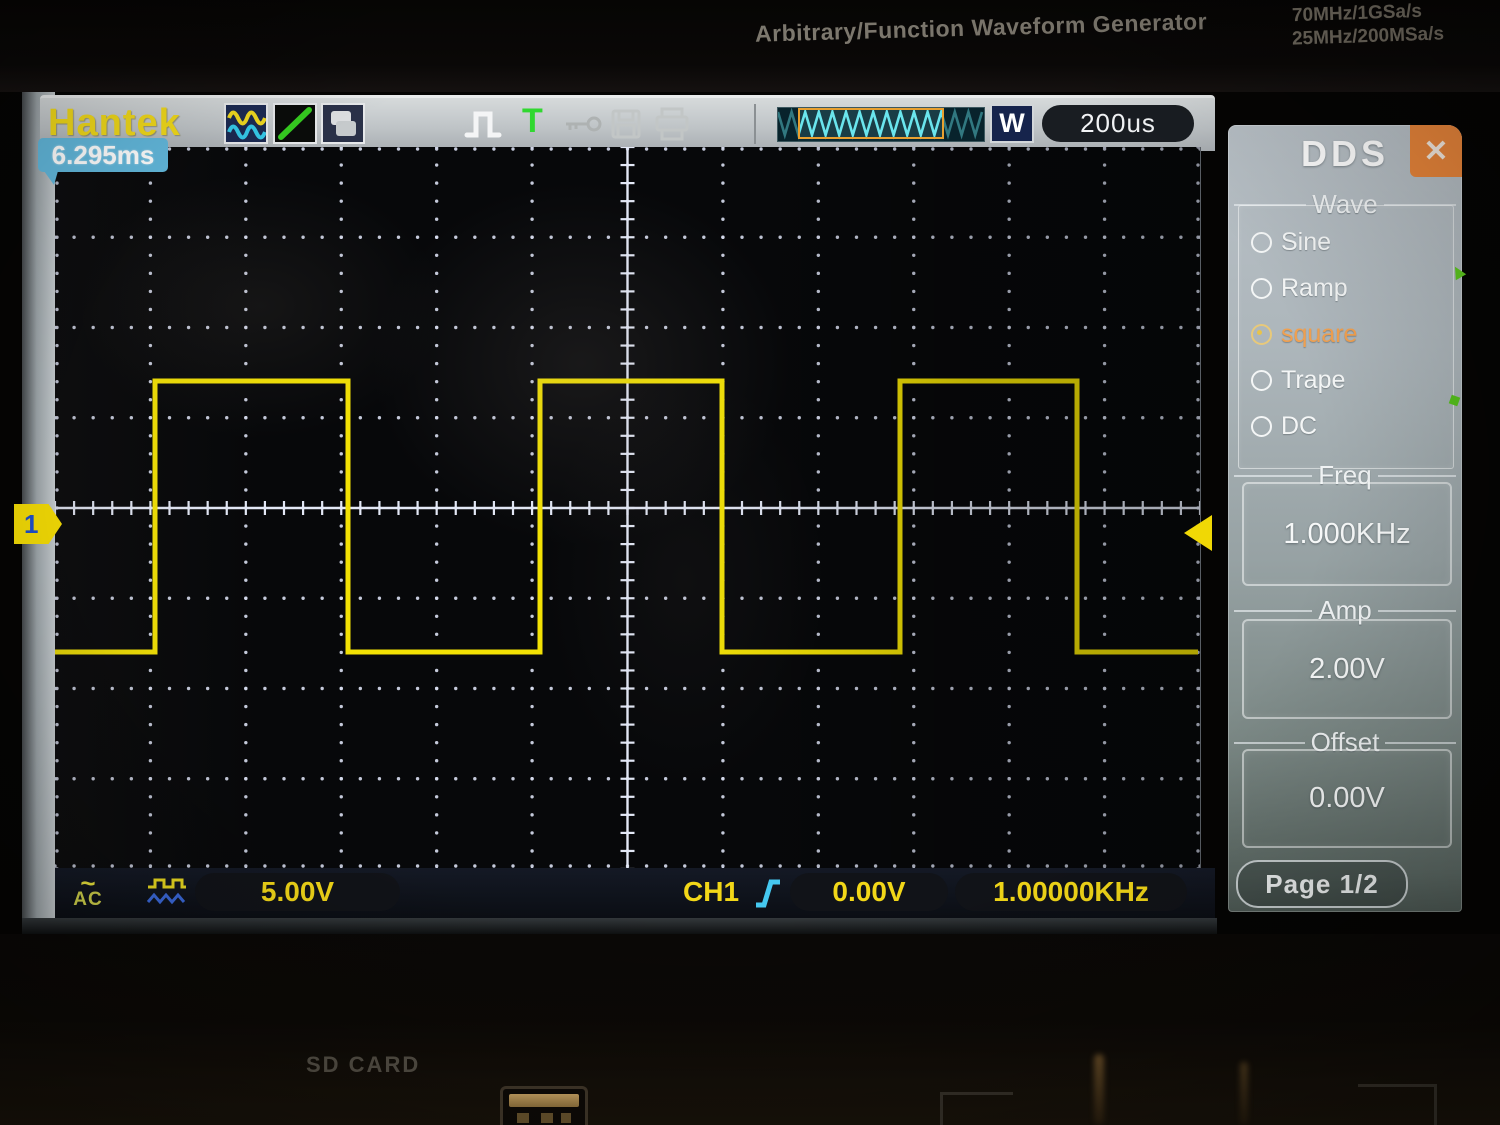 The height and width of the screenshot is (1125, 1500). I want to click on wave-options-box: Sine Ramp square Trape DC, so click(1346, 337).